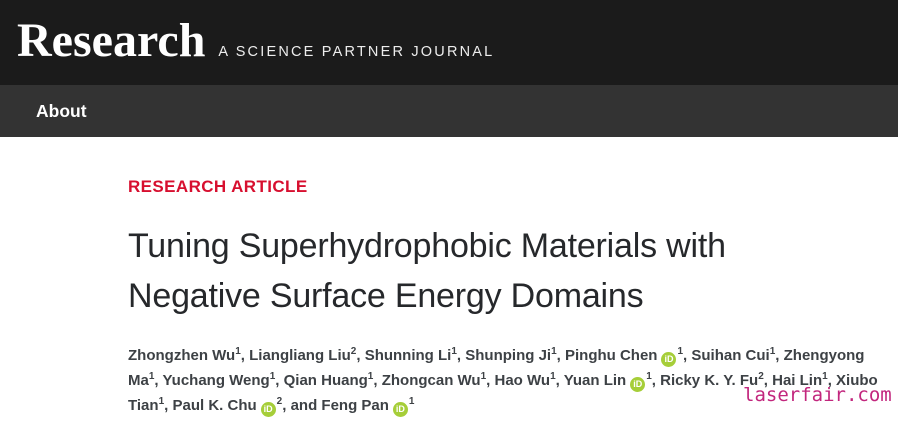 This screenshot has width=898, height=424. Describe the element at coordinates (427, 246) in the screenshot. I see `article-title-line-1: Tuning Superhydrophobic Materials with` at that location.